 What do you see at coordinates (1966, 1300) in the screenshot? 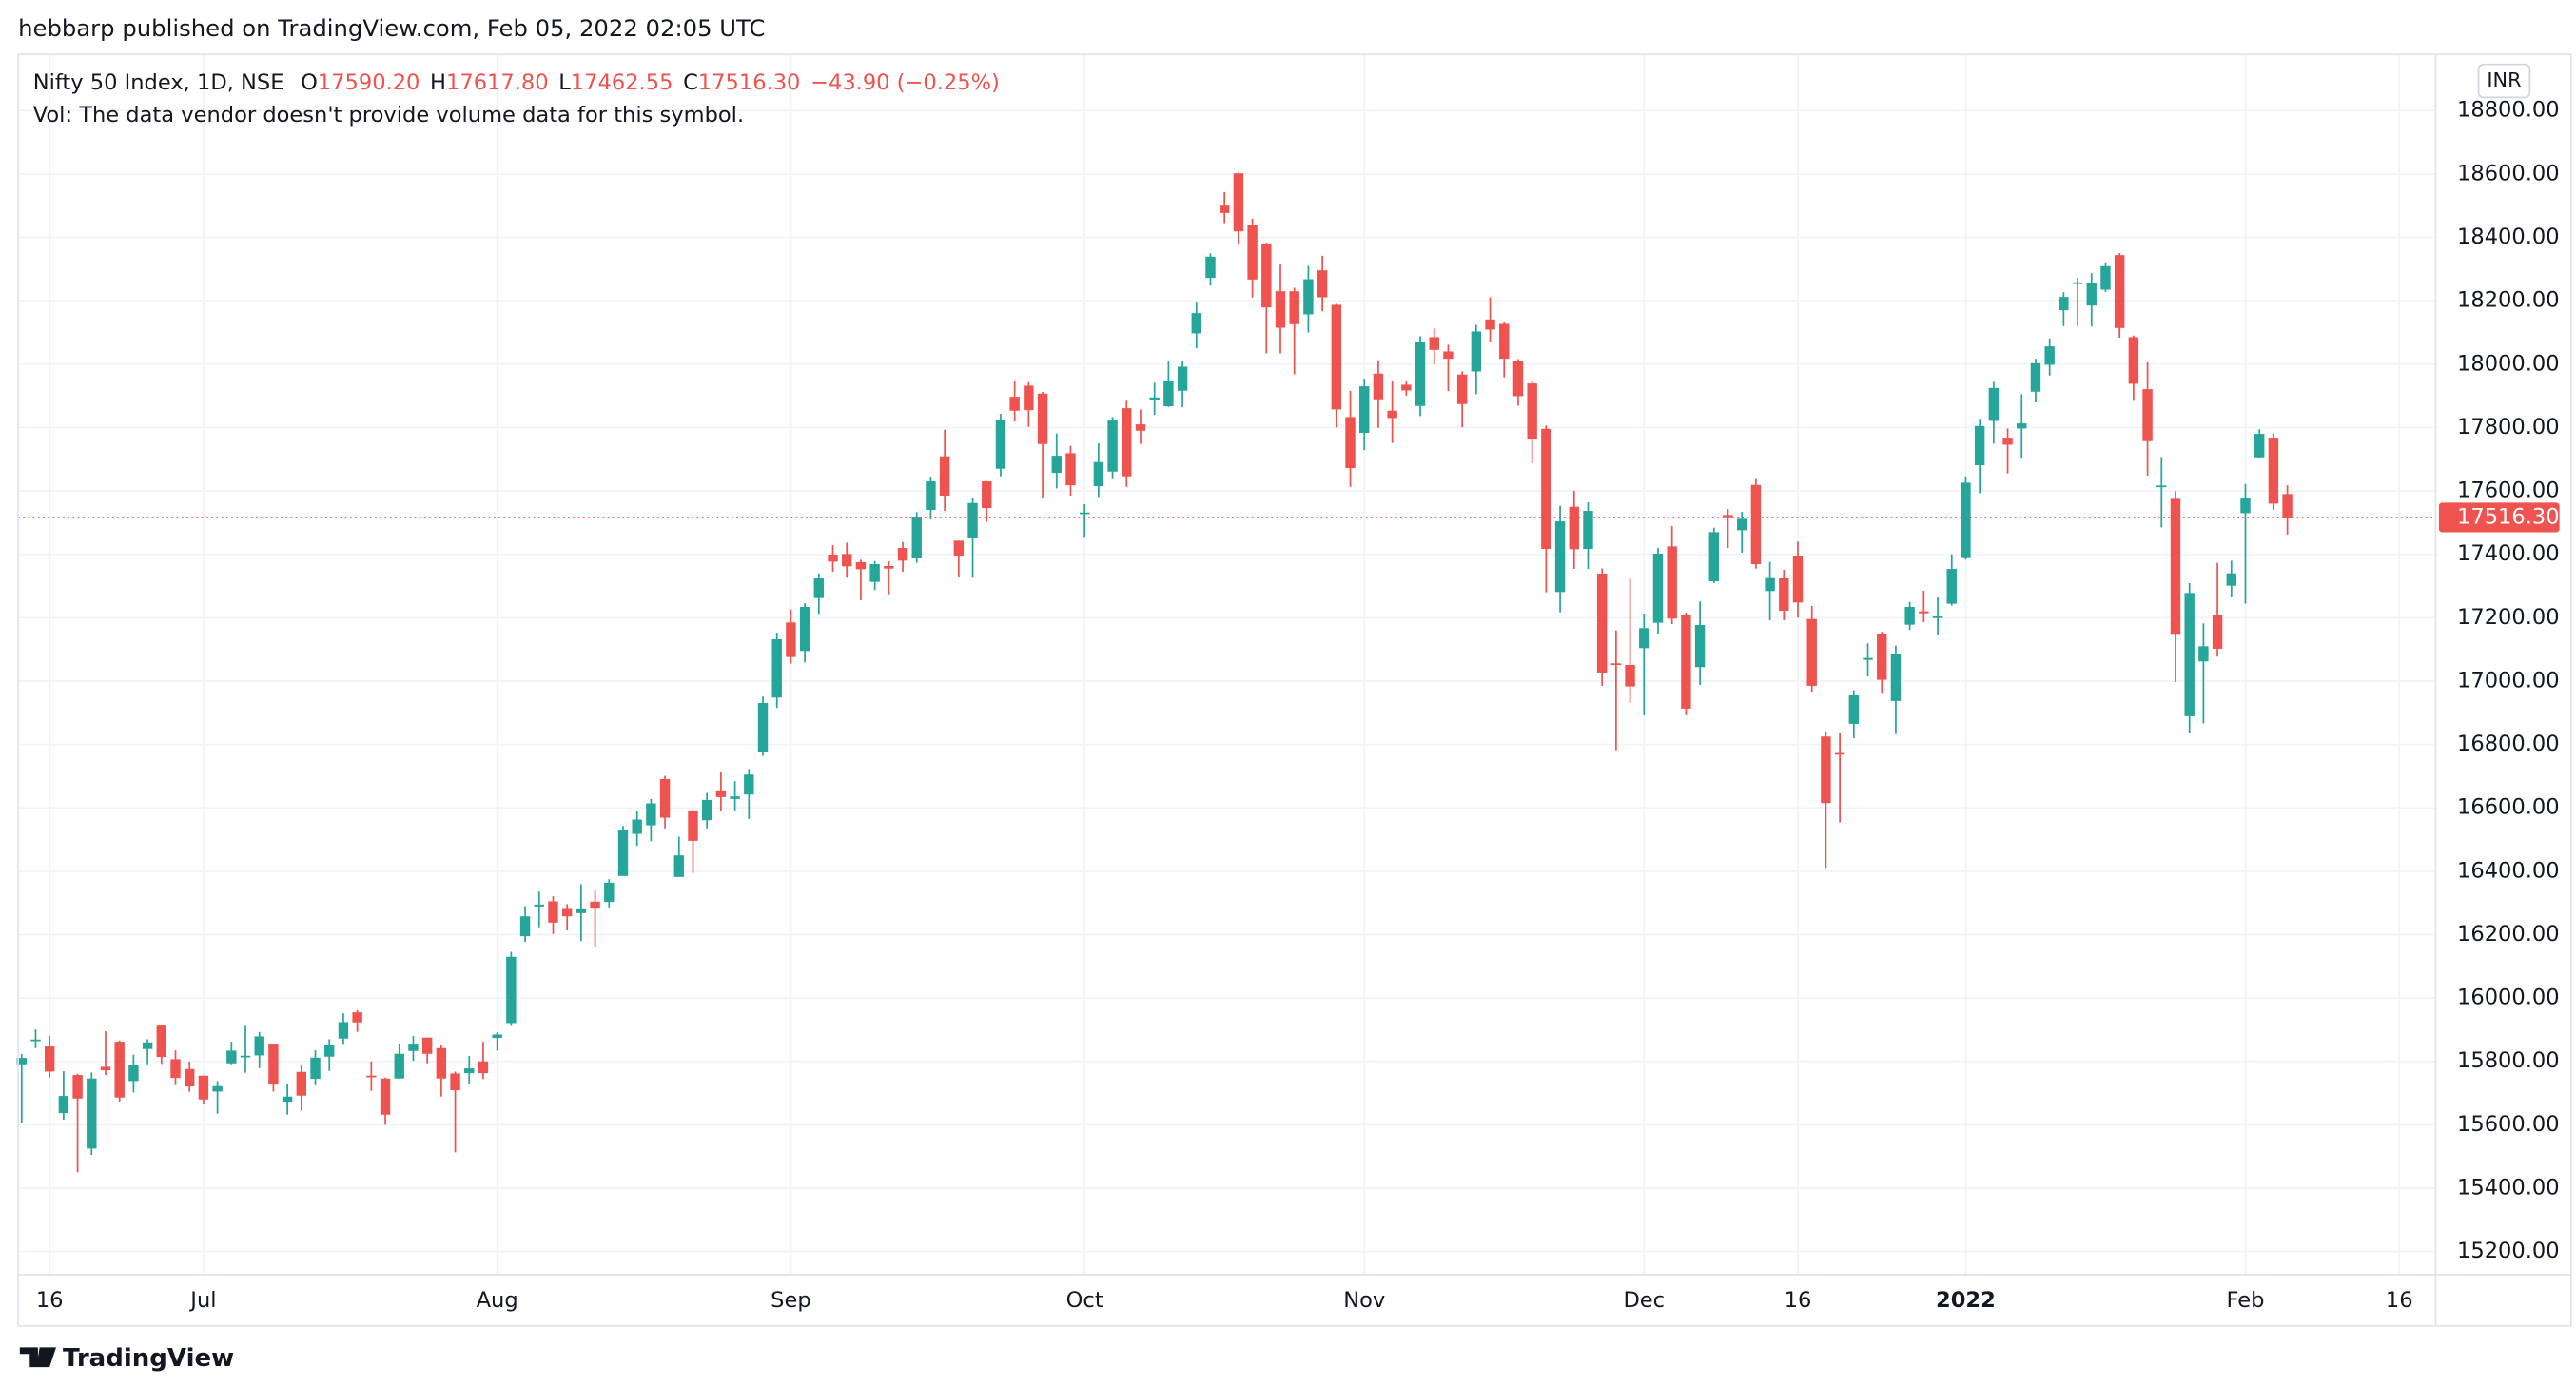
I see `x-tick-label: 2022` at bounding box center [1966, 1300].